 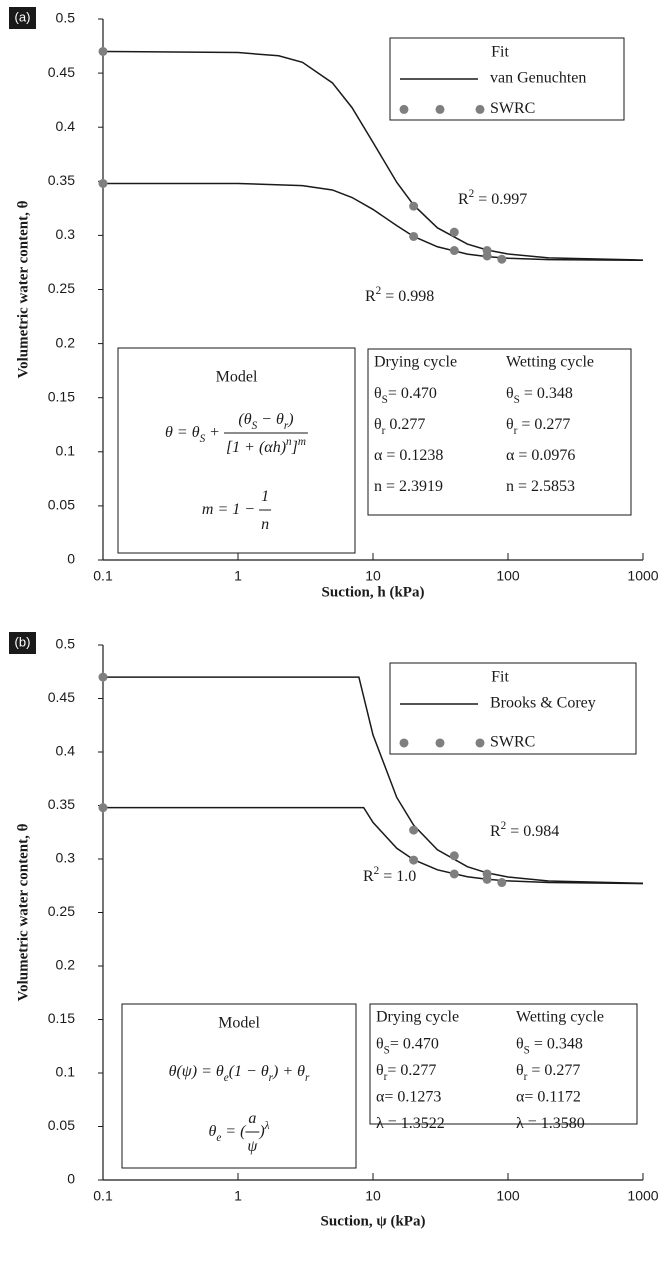 I want to click on table-cell: α = 0.1238, so click(x=408, y=455).